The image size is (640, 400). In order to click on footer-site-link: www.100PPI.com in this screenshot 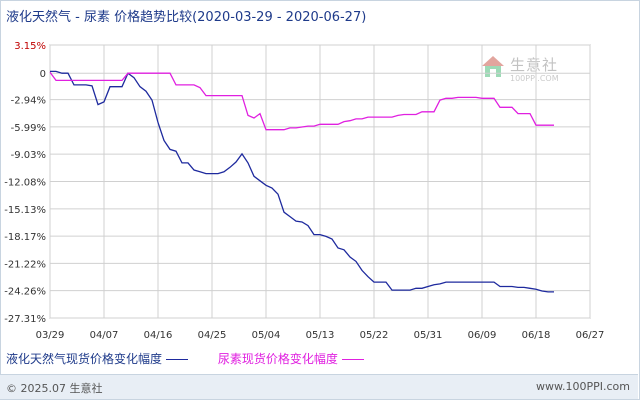, I will do `click(583, 386)`.